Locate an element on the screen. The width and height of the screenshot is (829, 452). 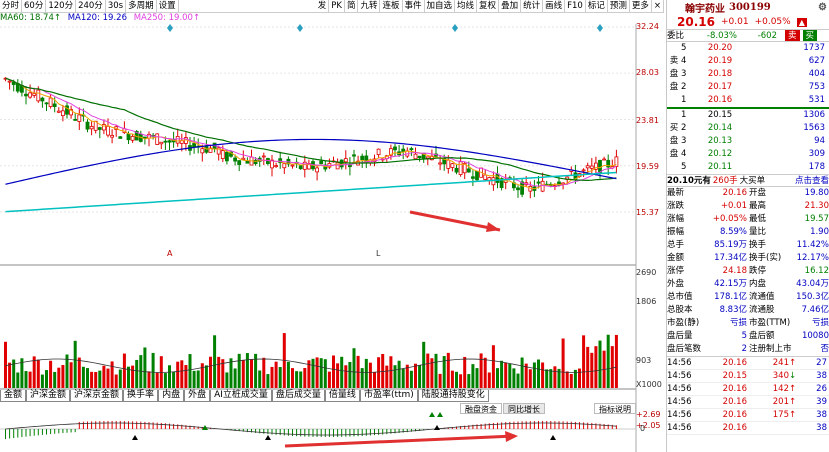
indicator-help-button: 指标说明 is located at coordinates (615, 408).